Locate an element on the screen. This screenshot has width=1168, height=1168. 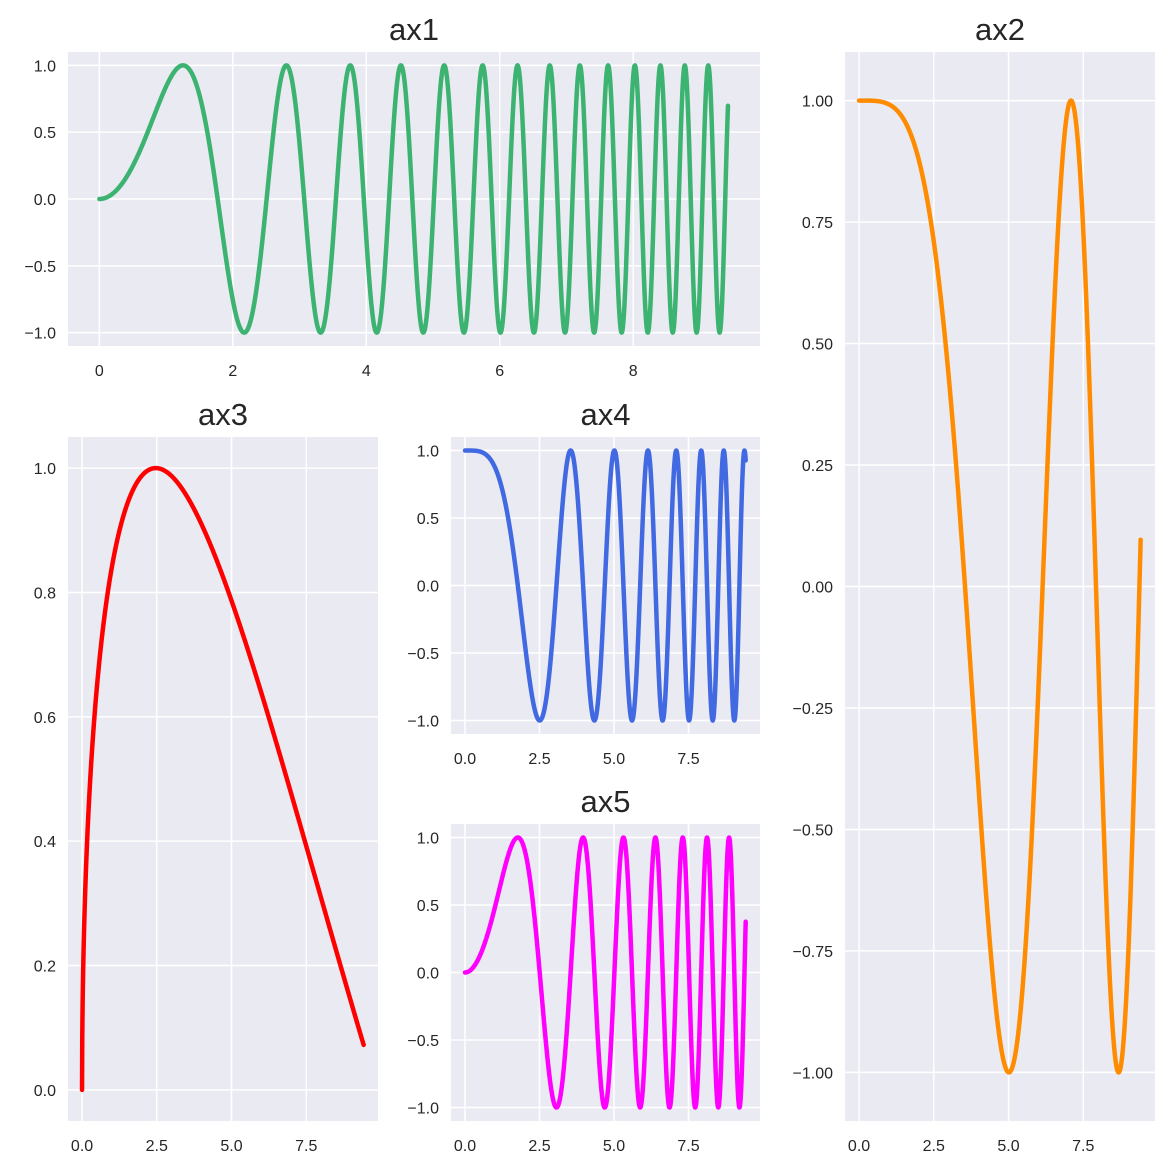
ax4-axes: 0.0 2.5 5.0 7.5 1.0 0.5 0.0 −0.5 −1.0 ax4 is located at coordinates (583, 582).